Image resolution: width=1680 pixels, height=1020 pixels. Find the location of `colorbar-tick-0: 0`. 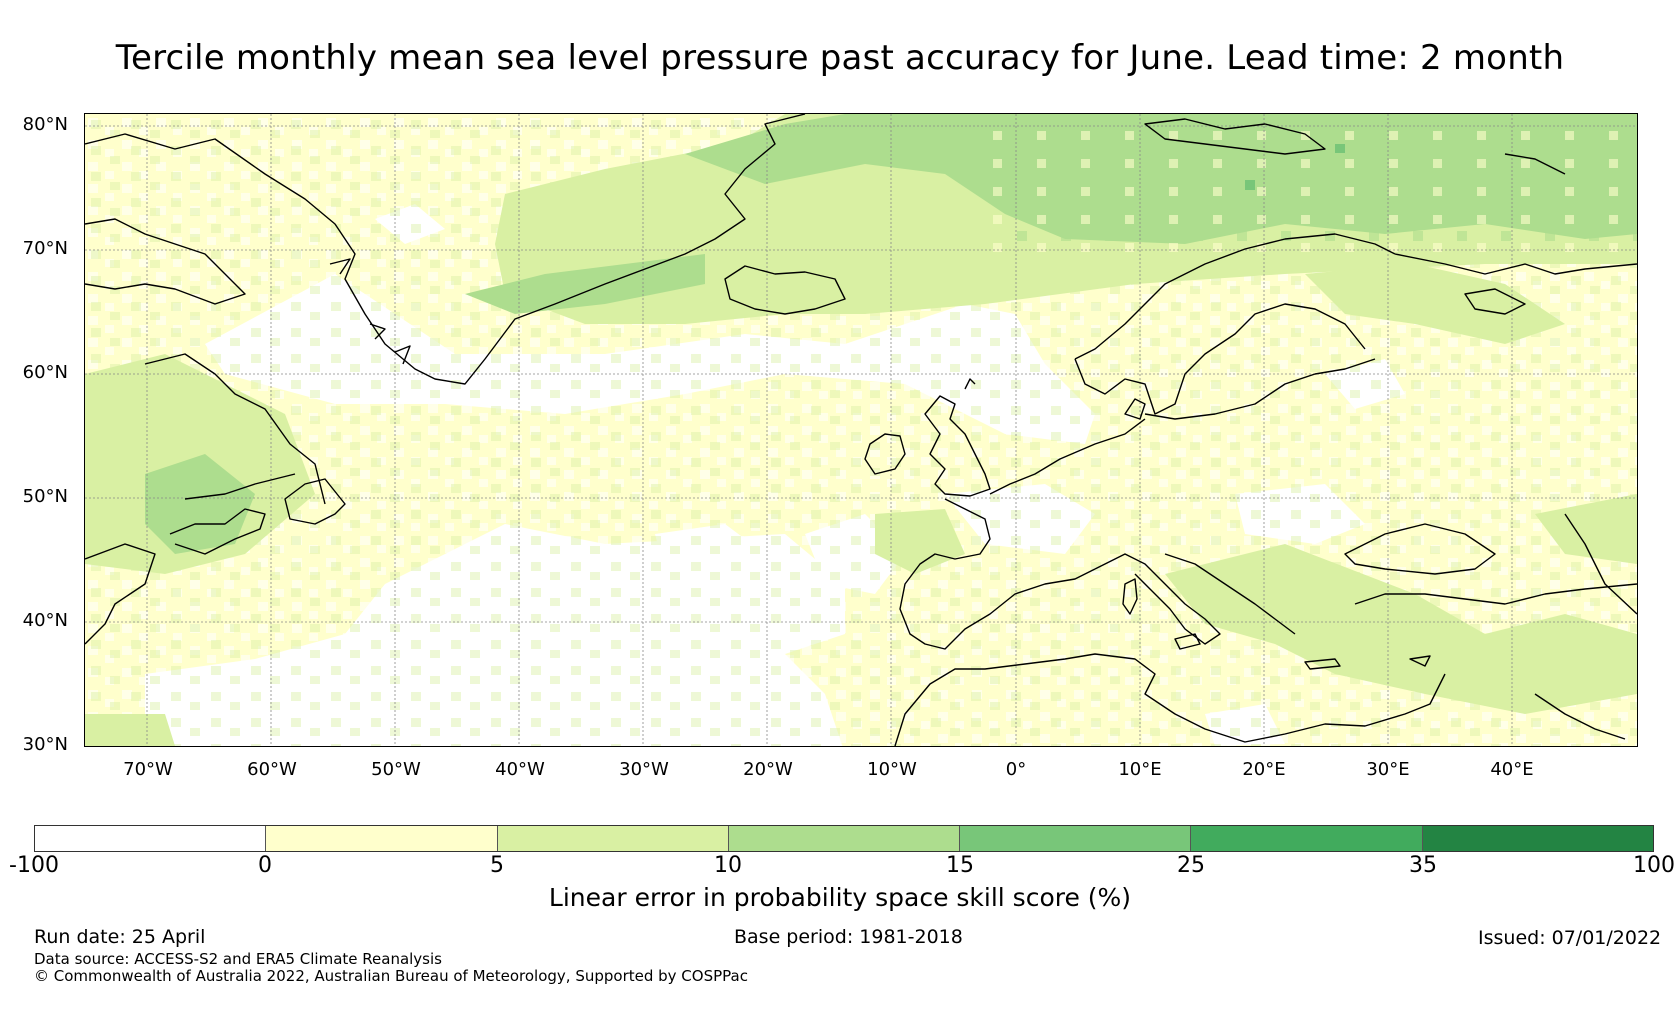

colorbar-tick-0: 0 is located at coordinates (265, 865).